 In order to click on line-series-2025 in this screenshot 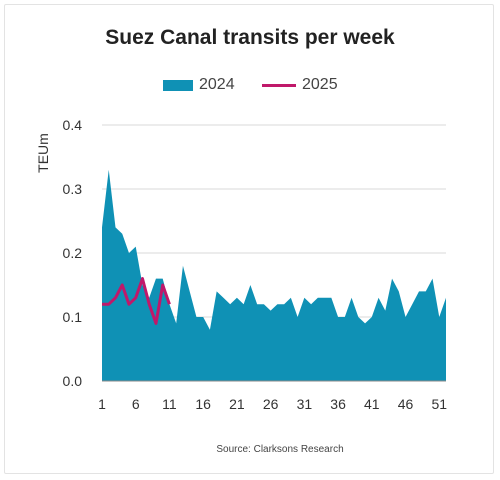, I will do `click(136, 301)`.